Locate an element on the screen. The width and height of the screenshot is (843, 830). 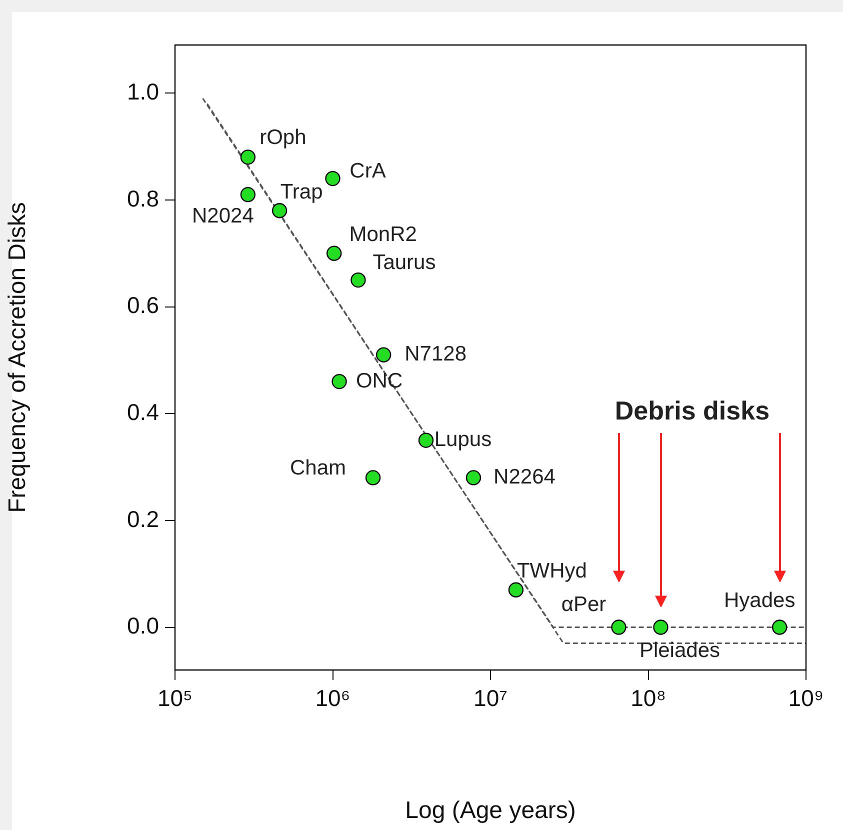
data-label: Hyades is located at coordinates (760, 600).